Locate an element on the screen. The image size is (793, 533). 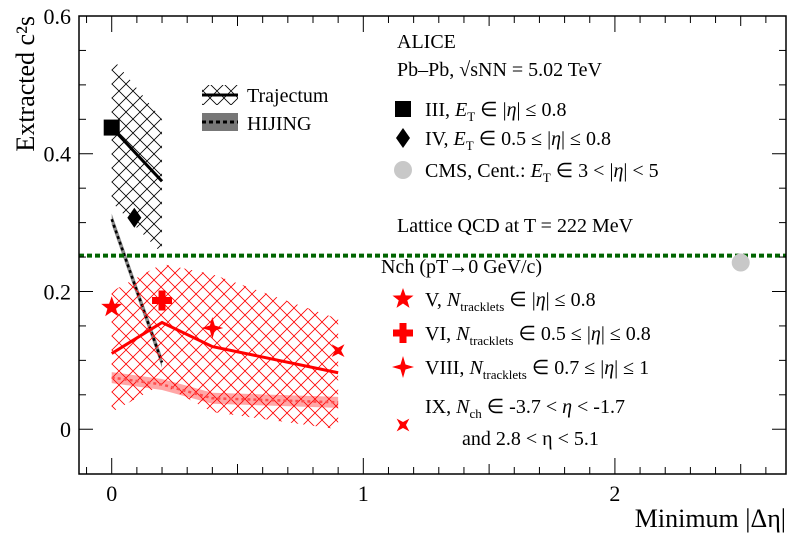
legend-label-2: CMS, Cent.: ET ∈ 3 < |η| < 5 is located at coordinates (542, 172).